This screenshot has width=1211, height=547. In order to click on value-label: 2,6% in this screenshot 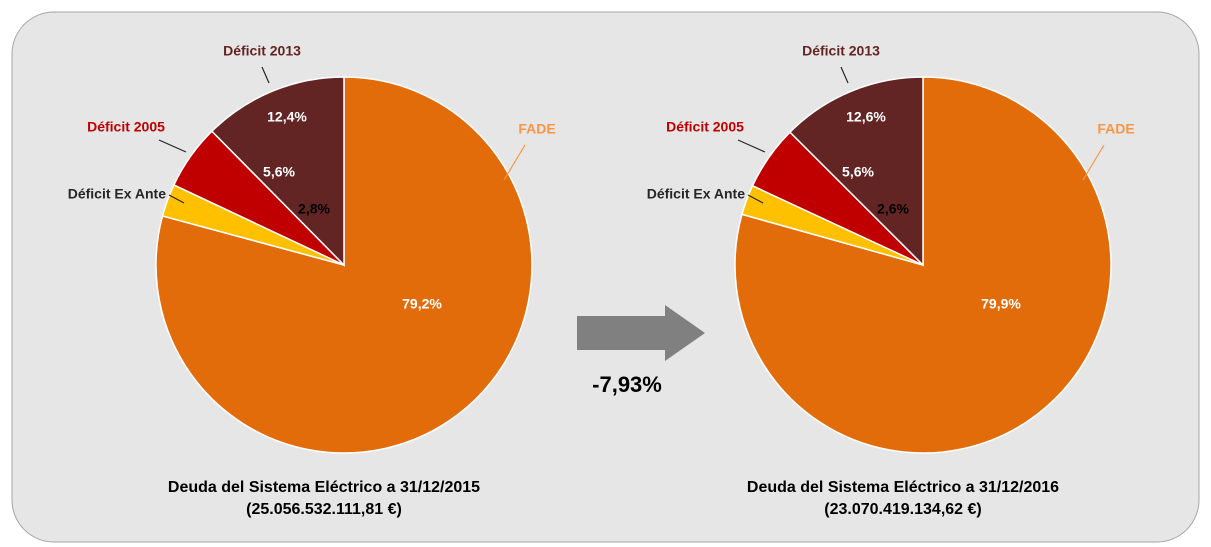, I will do `click(893, 209)`.